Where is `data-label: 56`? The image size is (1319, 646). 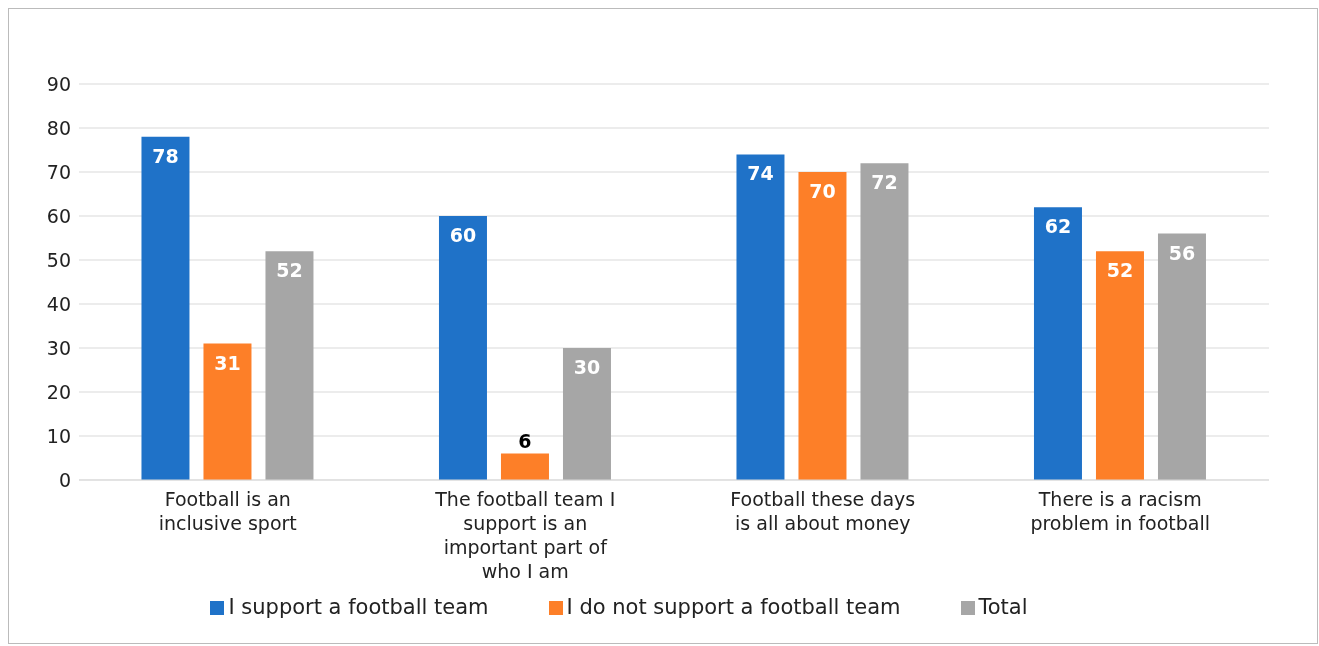 data-label: 56 is located at coordinates (1182, 252).